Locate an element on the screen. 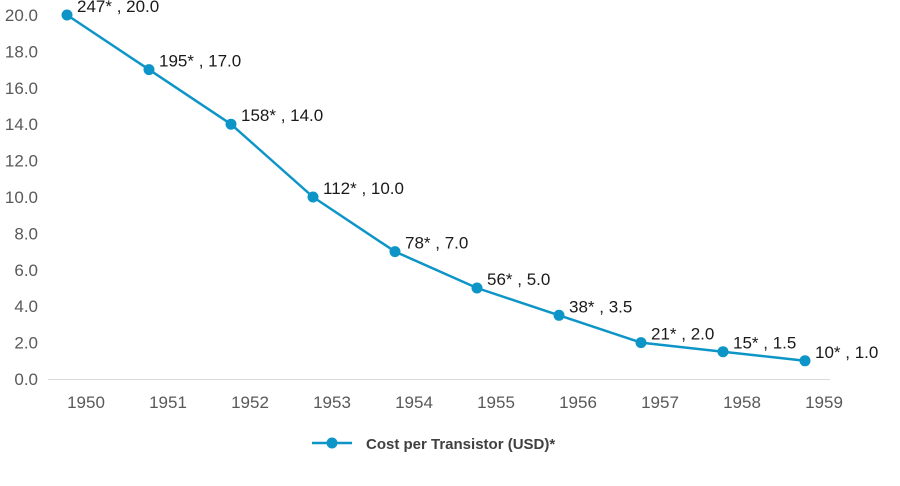 The width and height of the screenshot is (900, 486). y-tick-label: 10.0 is located at coordinates (21, 197).